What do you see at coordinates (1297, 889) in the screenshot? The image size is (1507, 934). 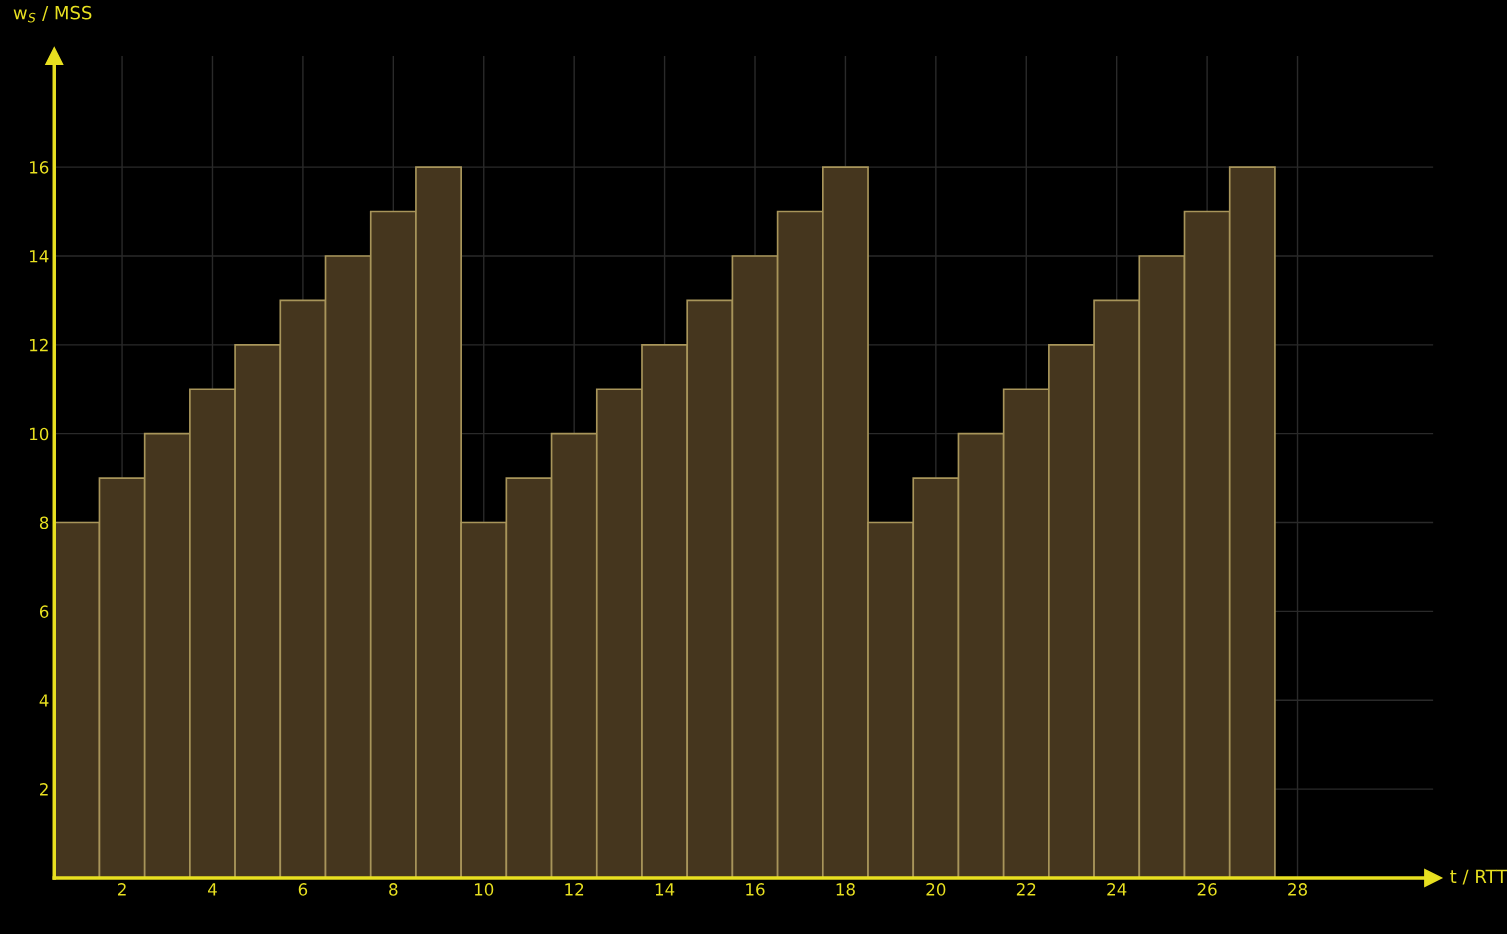 I see `x-tick-label: 28` at bounding box center [1297, 889].